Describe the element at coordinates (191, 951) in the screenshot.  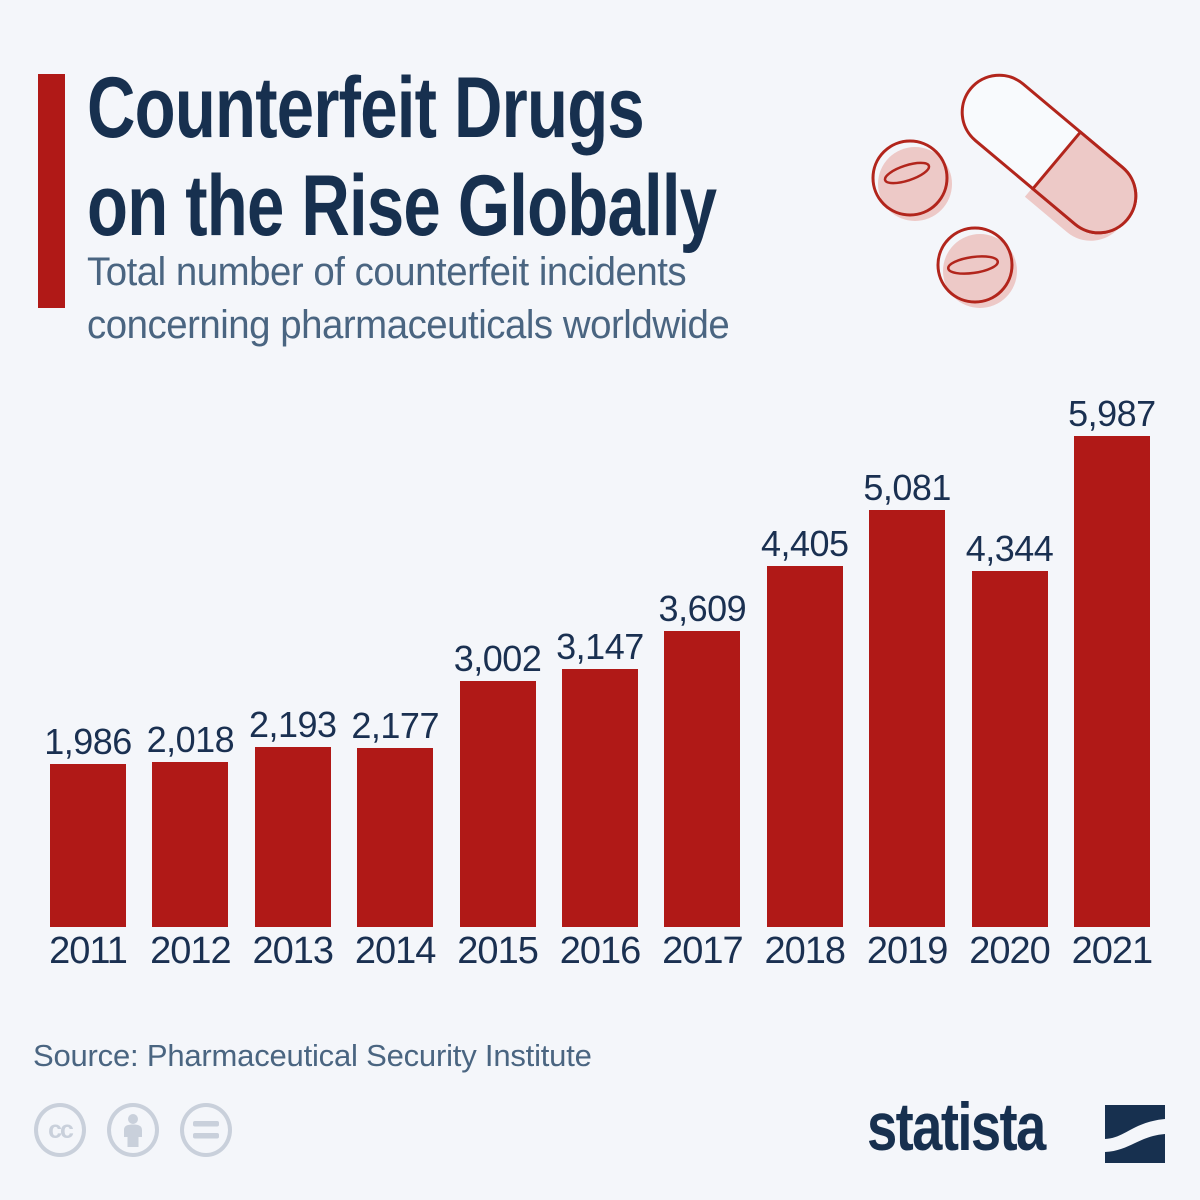
I see `year-label: 2012` at that location.